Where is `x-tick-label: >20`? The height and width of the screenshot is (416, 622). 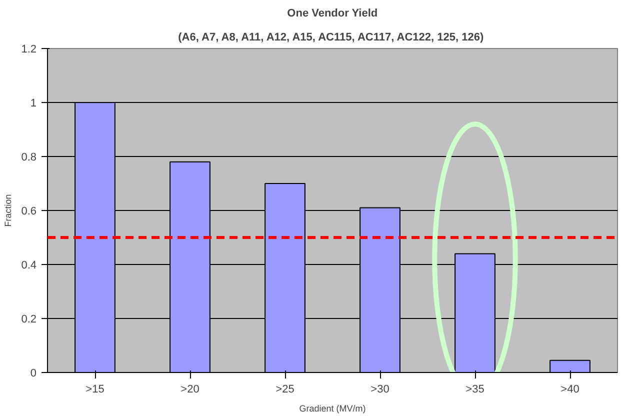
x-tick-label: >20 is located at coordinates (190, 390).